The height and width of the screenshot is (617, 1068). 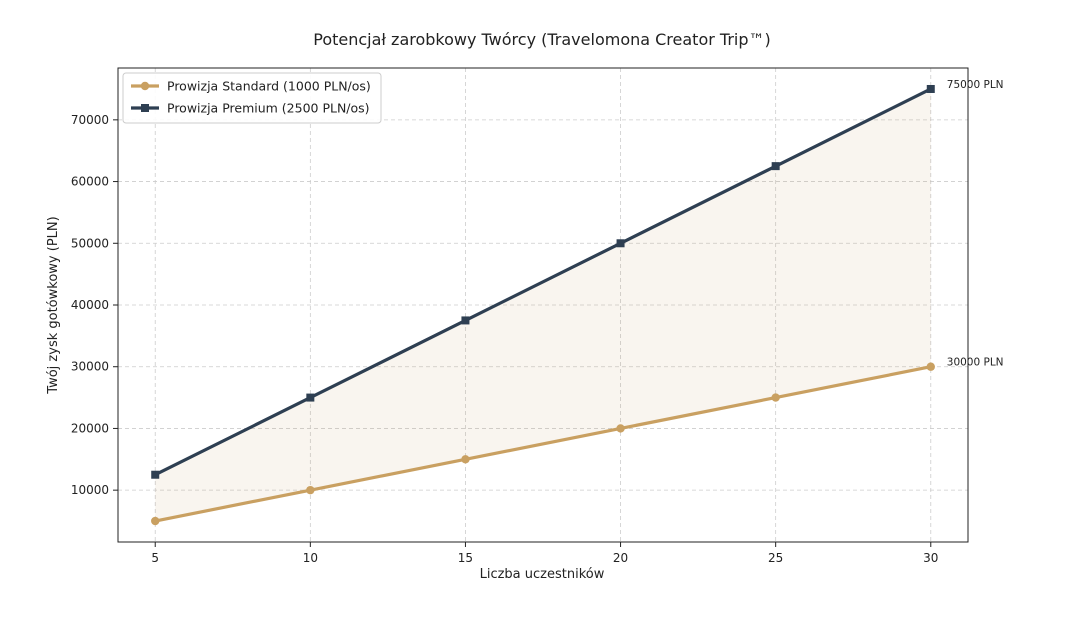 What do you see at coordinates (975, 363) in the screenshot?
I see `series-0-end-label: 30000 PLN` at bounding box center [975, 363].